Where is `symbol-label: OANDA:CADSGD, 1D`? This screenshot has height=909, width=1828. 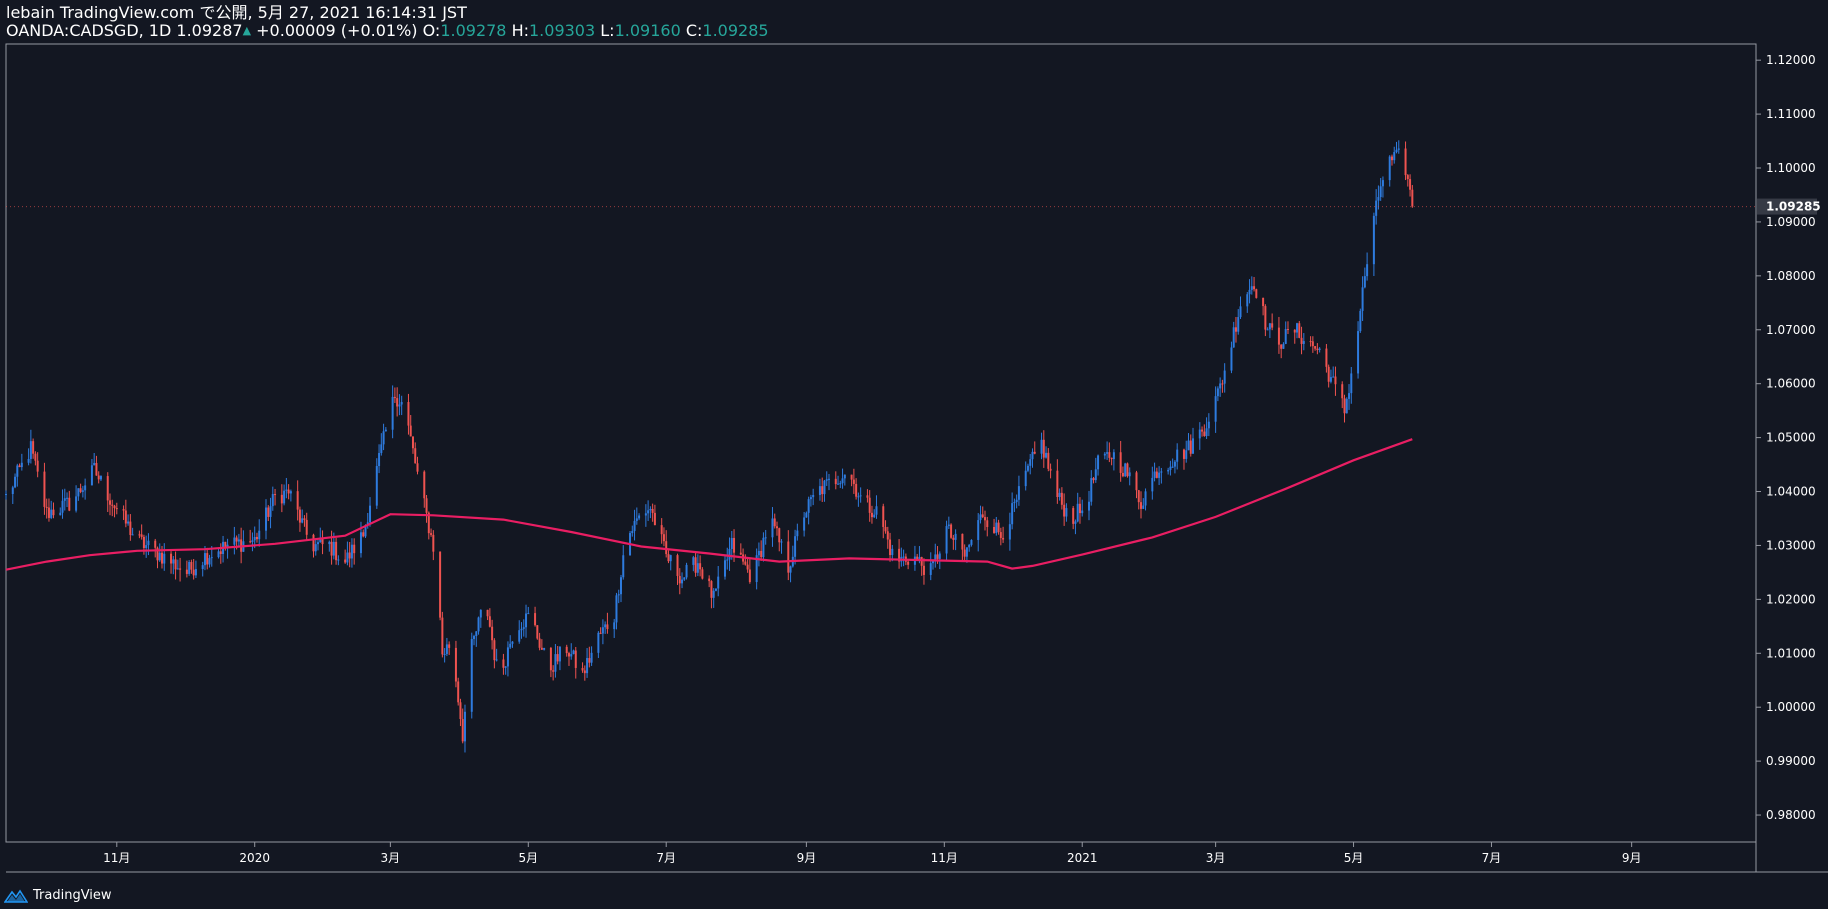
symbol-label: OANDA:CADSGD, 1D is located at coordinates (89, 30).